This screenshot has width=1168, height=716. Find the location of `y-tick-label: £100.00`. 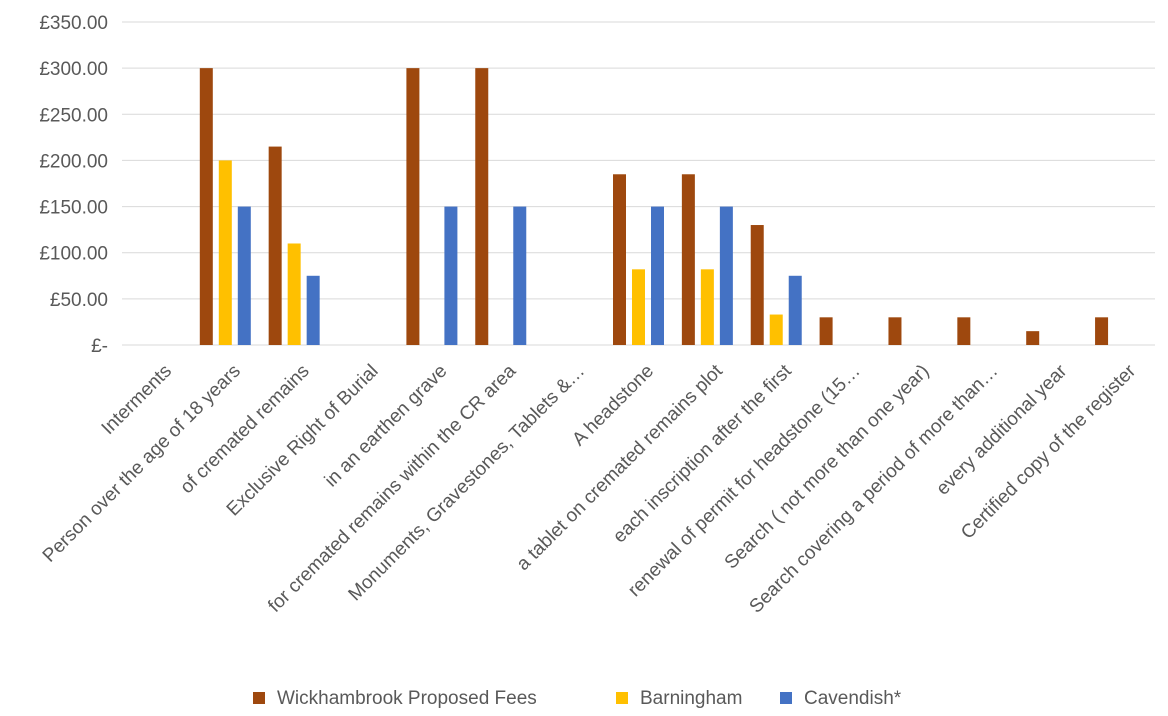

y-tick-label: £100.00 is located at coordinates (73, 254).